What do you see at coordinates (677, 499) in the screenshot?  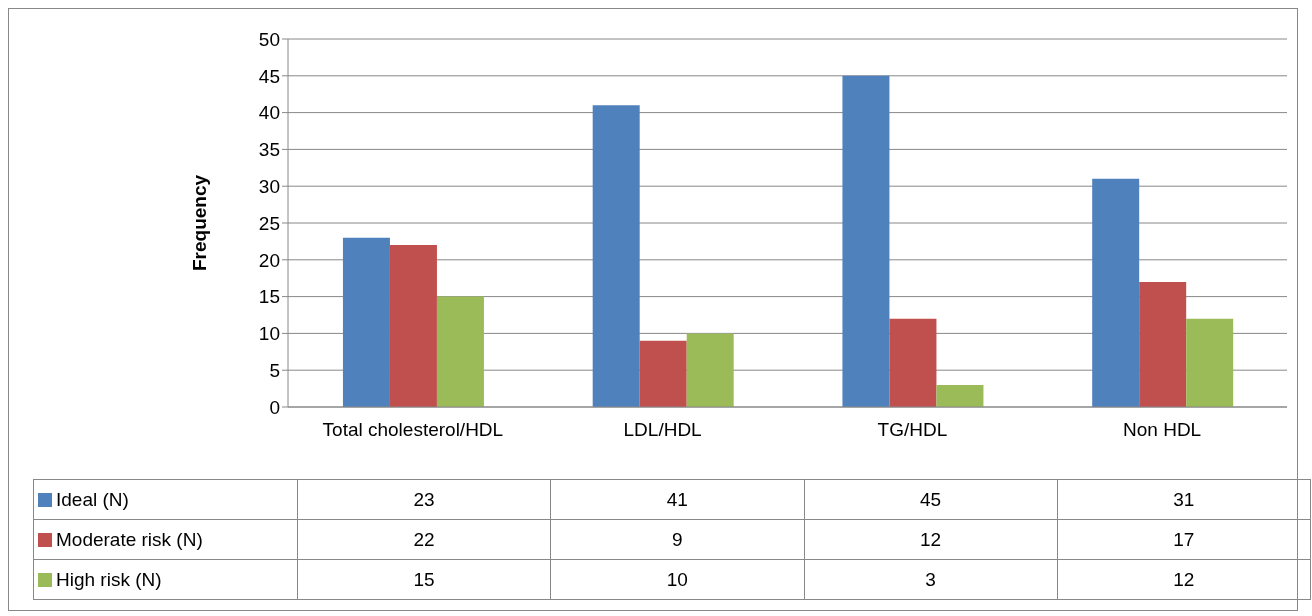 I see `data-label: 41` at bounding box center [677, 499].